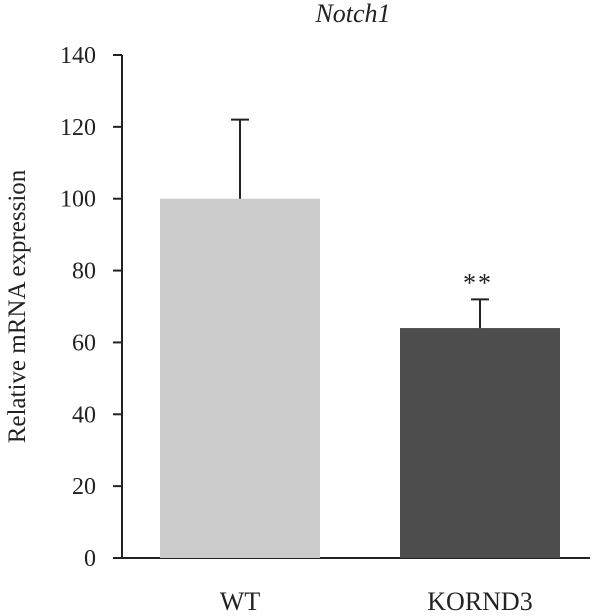 The height and width of the screenshot is (616, 600). I want to click on y-tick-label: 60, so click(84, 343).